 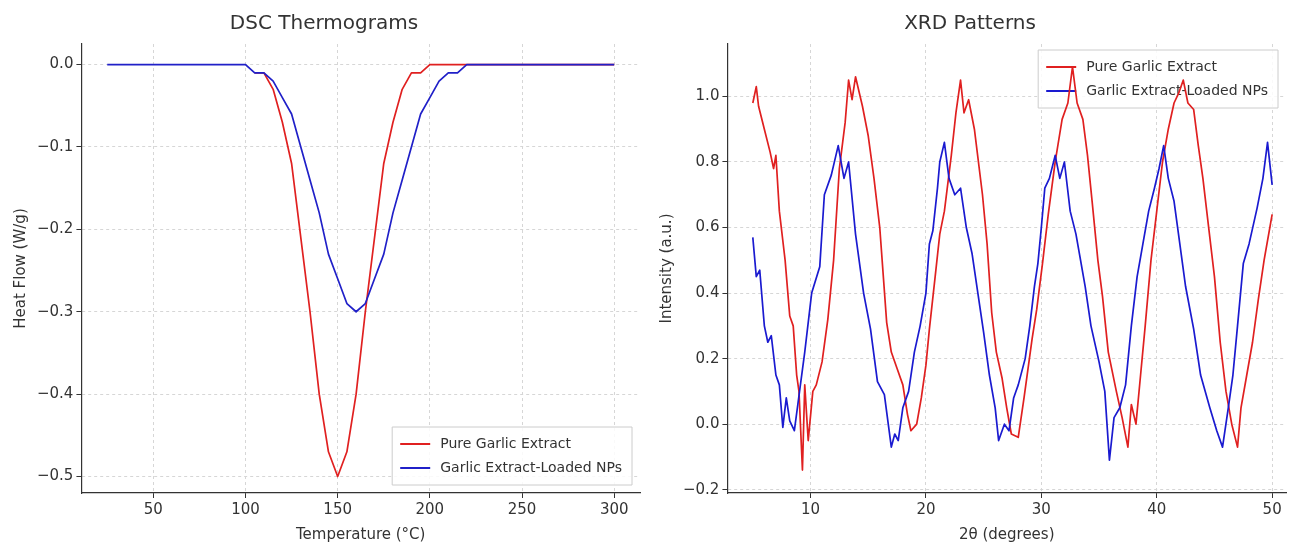 What do you see at coordinates (665, 268) in the screenshot?
I see `y-axis-title: Intensity (a.u.)` at bounding box center [665, 268].